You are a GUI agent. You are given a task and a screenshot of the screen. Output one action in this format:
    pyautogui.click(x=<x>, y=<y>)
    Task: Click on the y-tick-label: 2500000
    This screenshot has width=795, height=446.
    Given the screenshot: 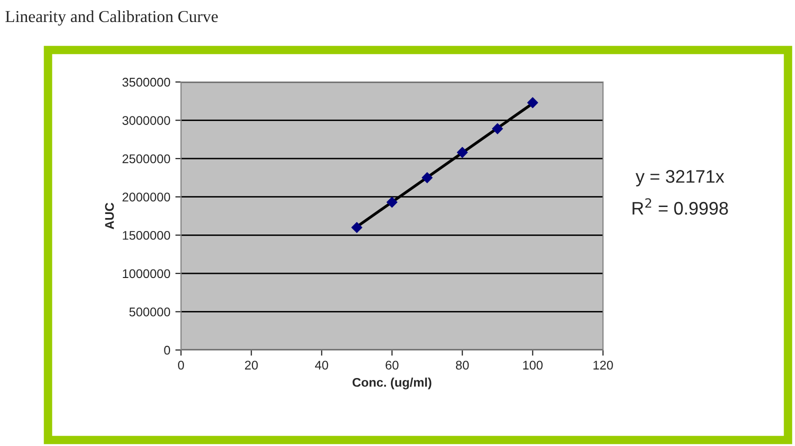 What is the action you would take?
    pyautogui.click(x=146, y=159)
    